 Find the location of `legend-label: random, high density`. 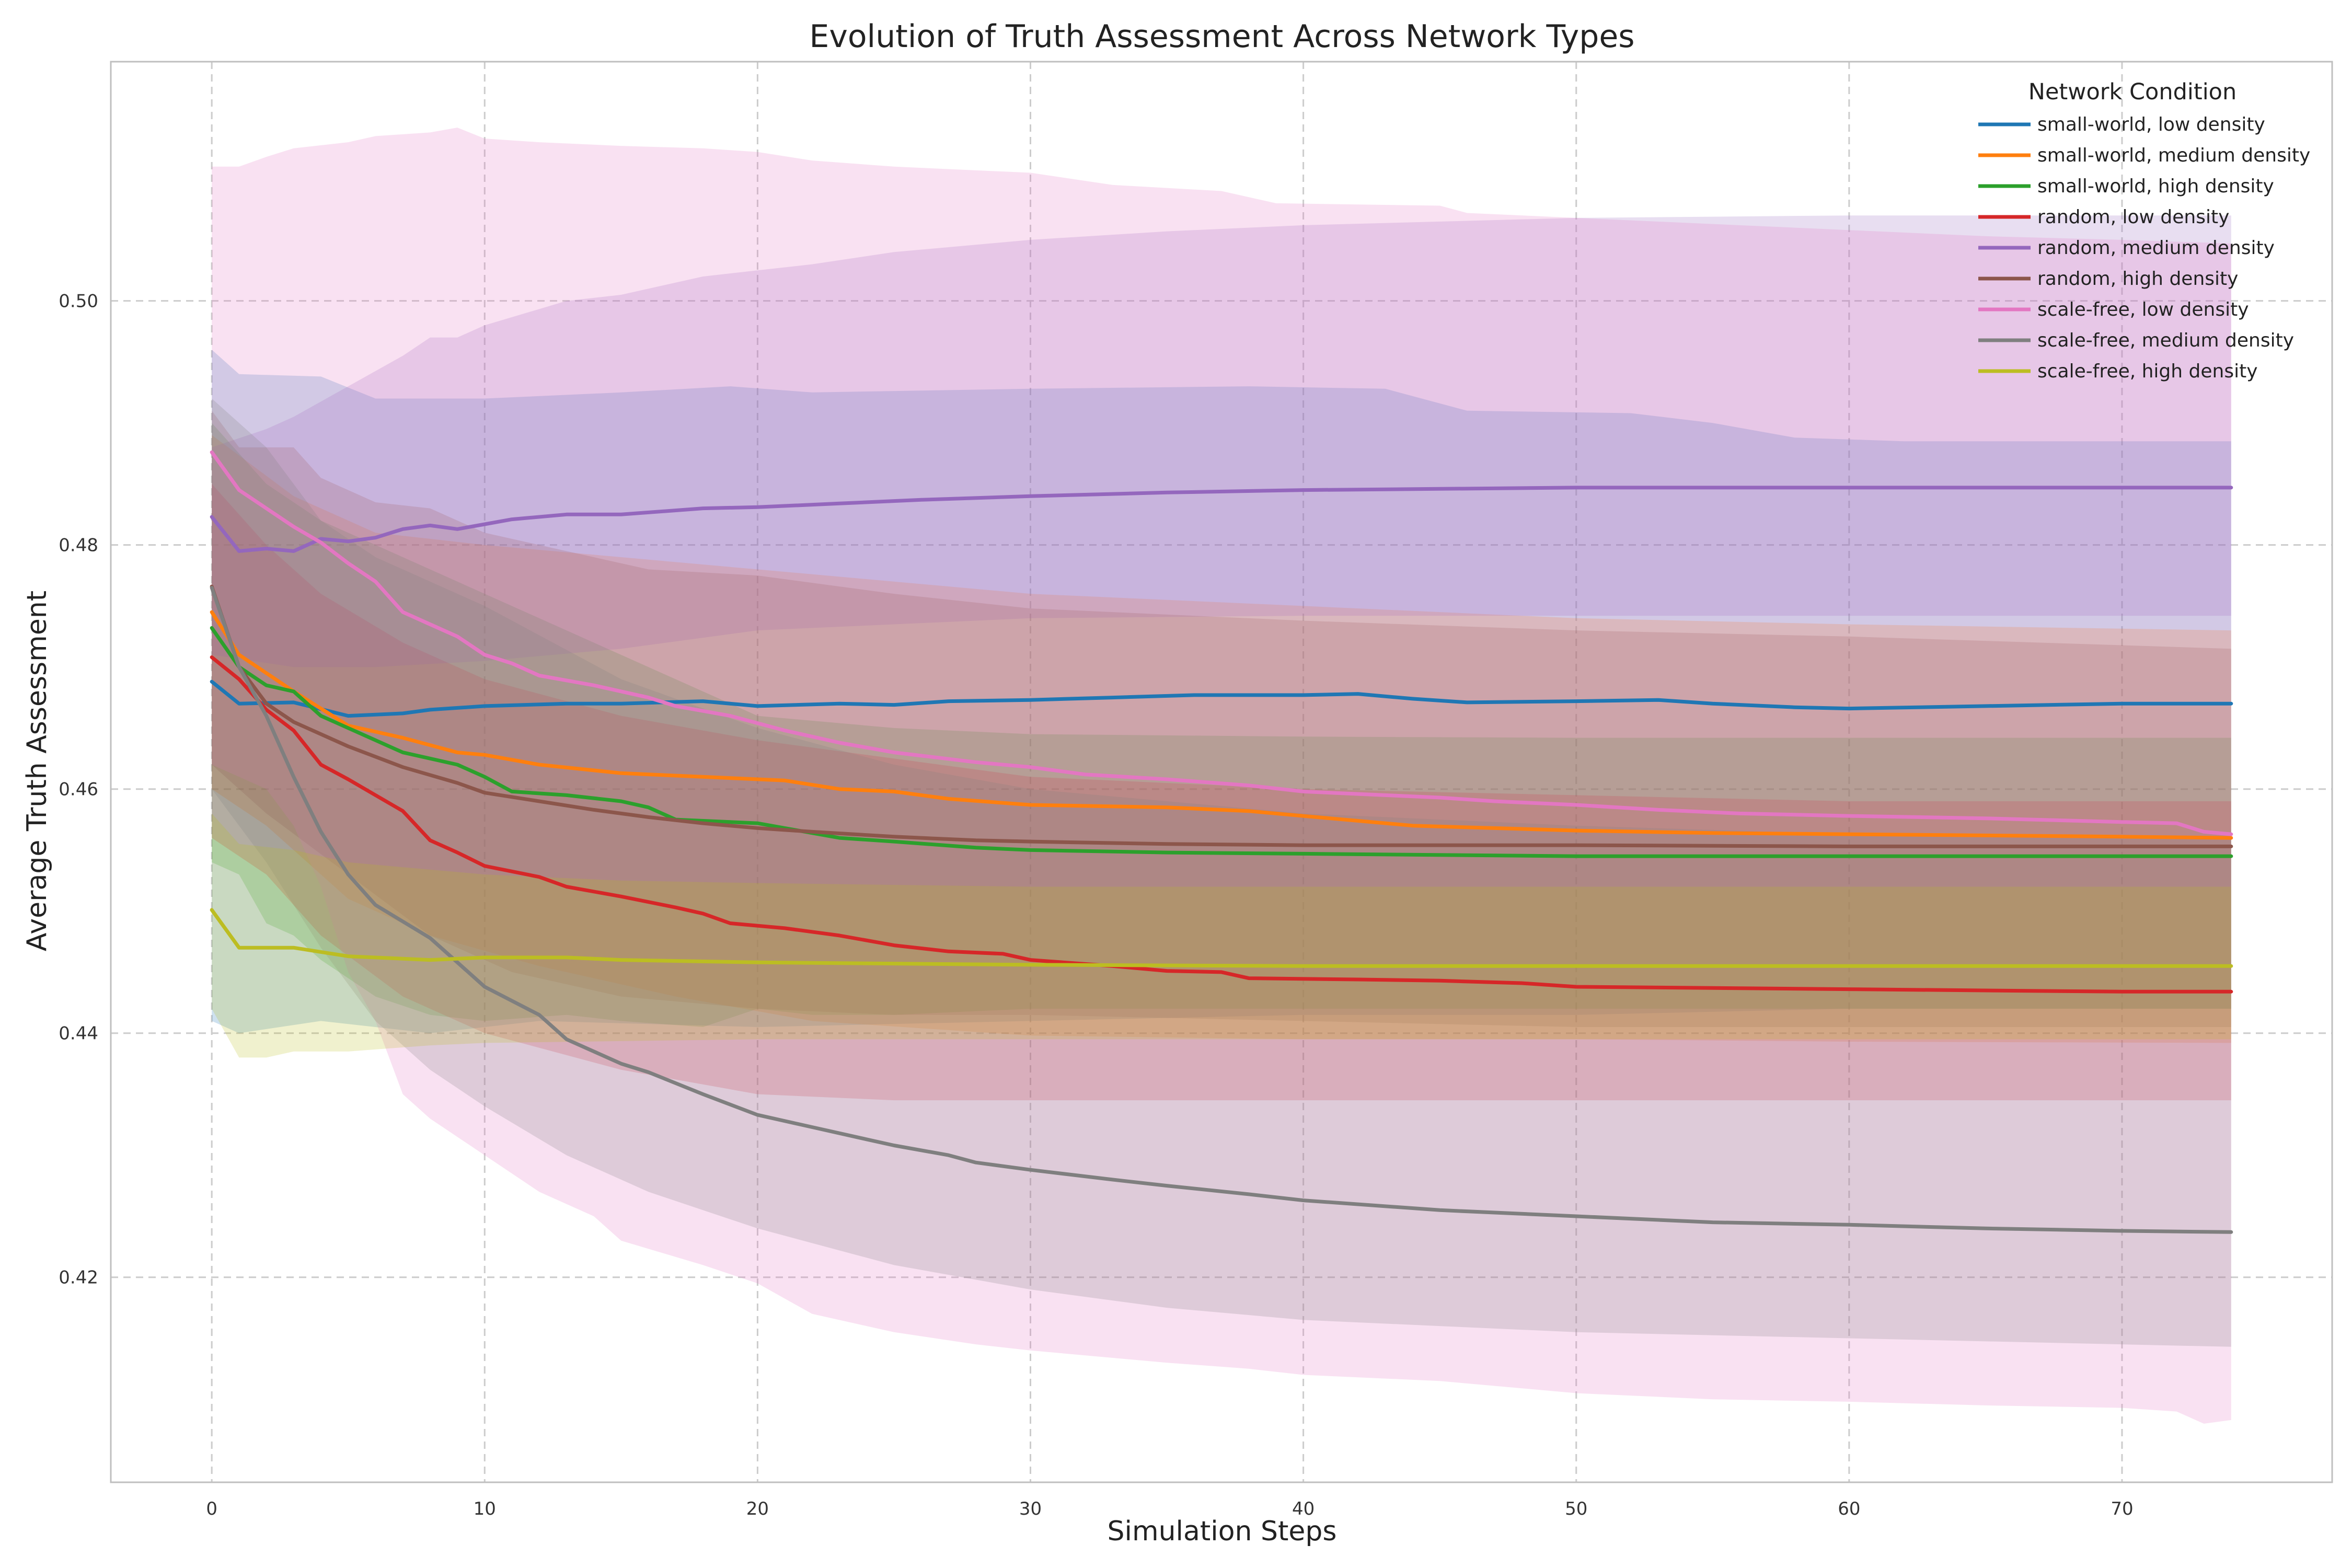

legend-label: random, high density is located at coordinates (2137, 279).